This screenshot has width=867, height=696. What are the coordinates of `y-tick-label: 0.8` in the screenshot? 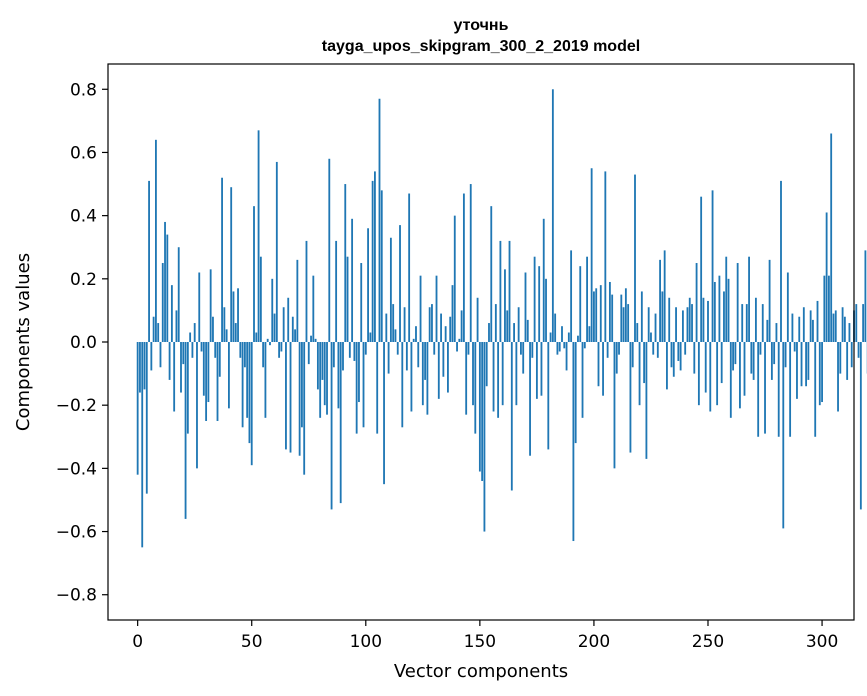 It's located at (83, 90).